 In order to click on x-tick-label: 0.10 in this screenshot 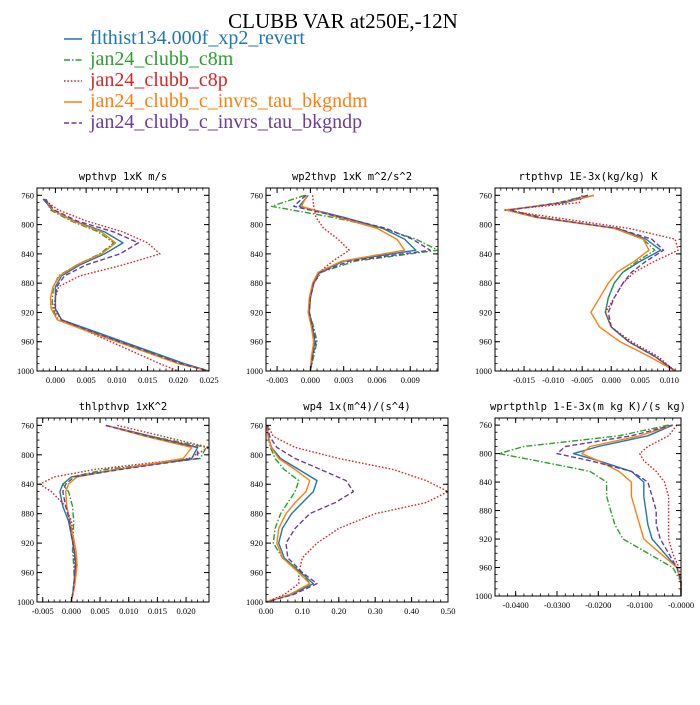, I will do `click(302, 611)`.